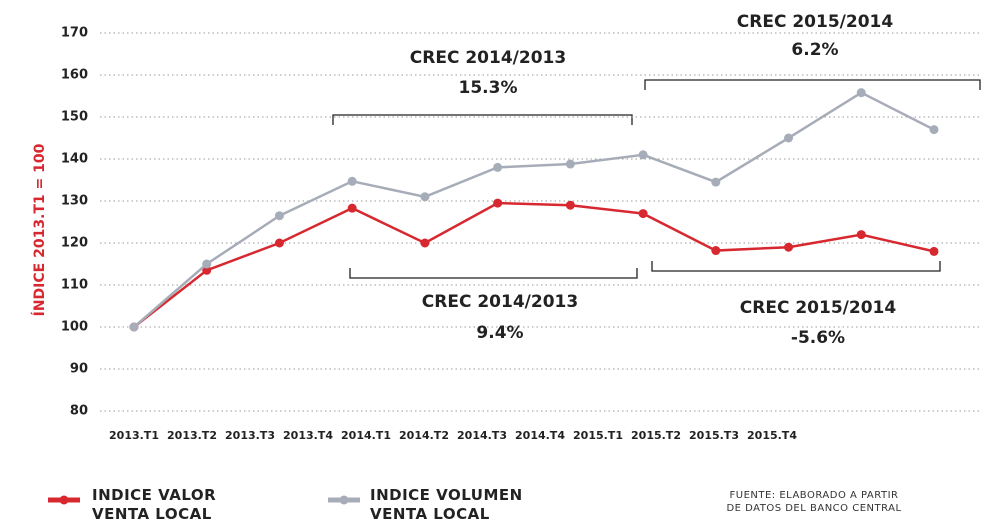  Describe the element at coordinates (74, 327) in the screenshot. I see `y-tick-label: 100` at that location.